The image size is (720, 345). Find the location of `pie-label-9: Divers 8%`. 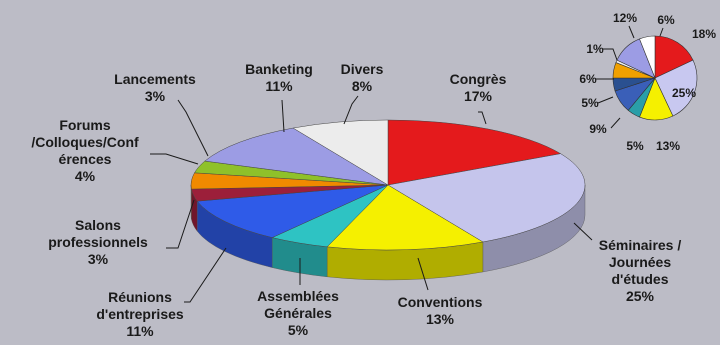

pie-label-9: Divers 8% is located at coordinates (362, 77).